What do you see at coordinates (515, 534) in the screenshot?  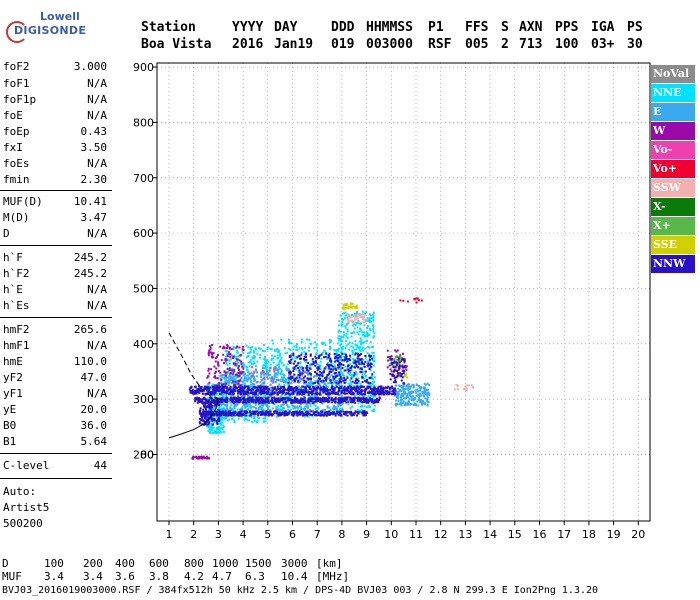 I see `x-tick-label: 15` at bounding box center [515, 534].